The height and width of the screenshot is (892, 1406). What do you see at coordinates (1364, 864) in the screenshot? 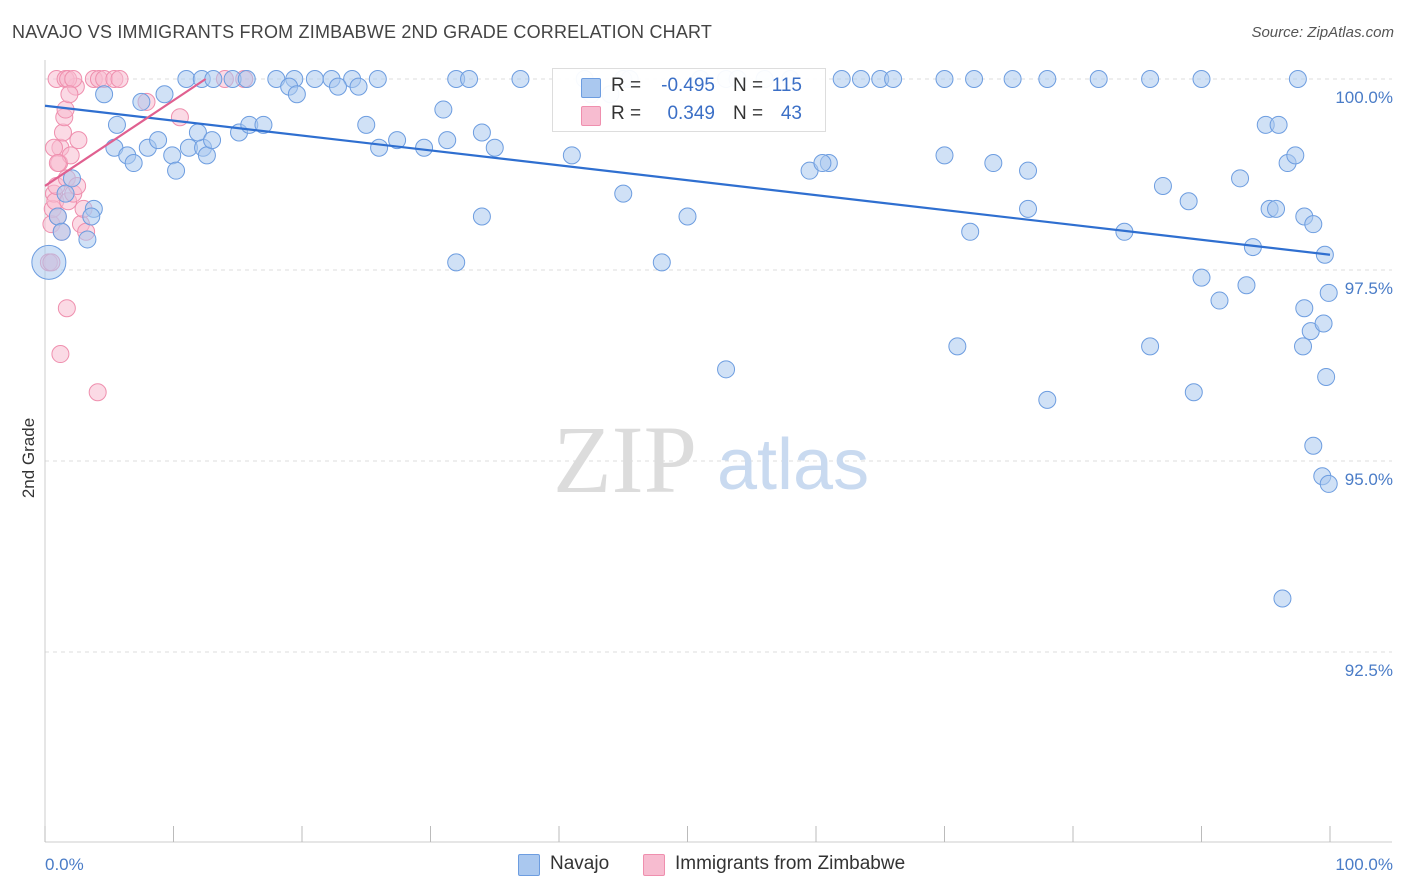
I see `x-tick-label: 100.0%` at bounding box center [1364, 864].